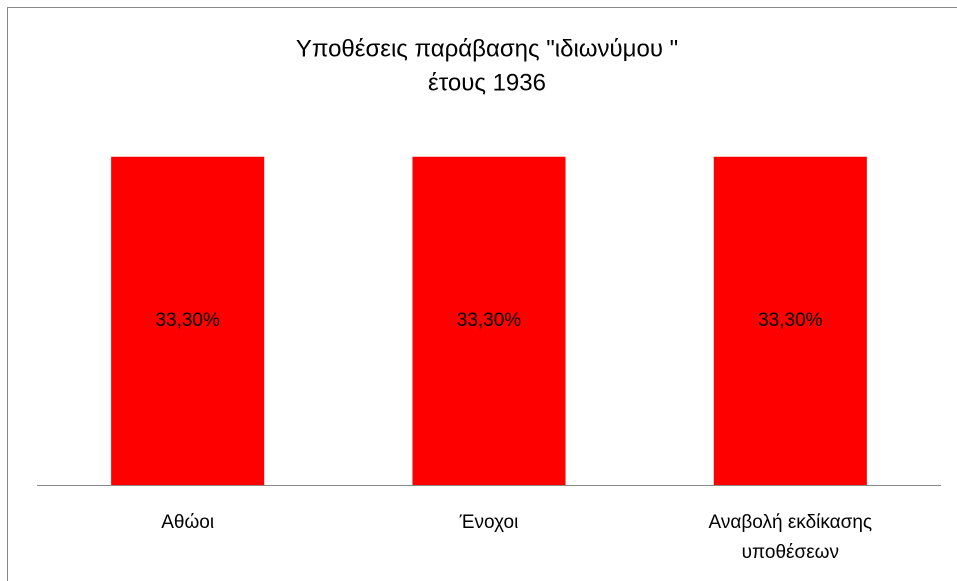 This screenshot has width=957, height=581. What do you see at coordinates (489, 522) in the screenshot?
I see `x-tick-label: Ένοχοι` at bounding box center [489, 522].